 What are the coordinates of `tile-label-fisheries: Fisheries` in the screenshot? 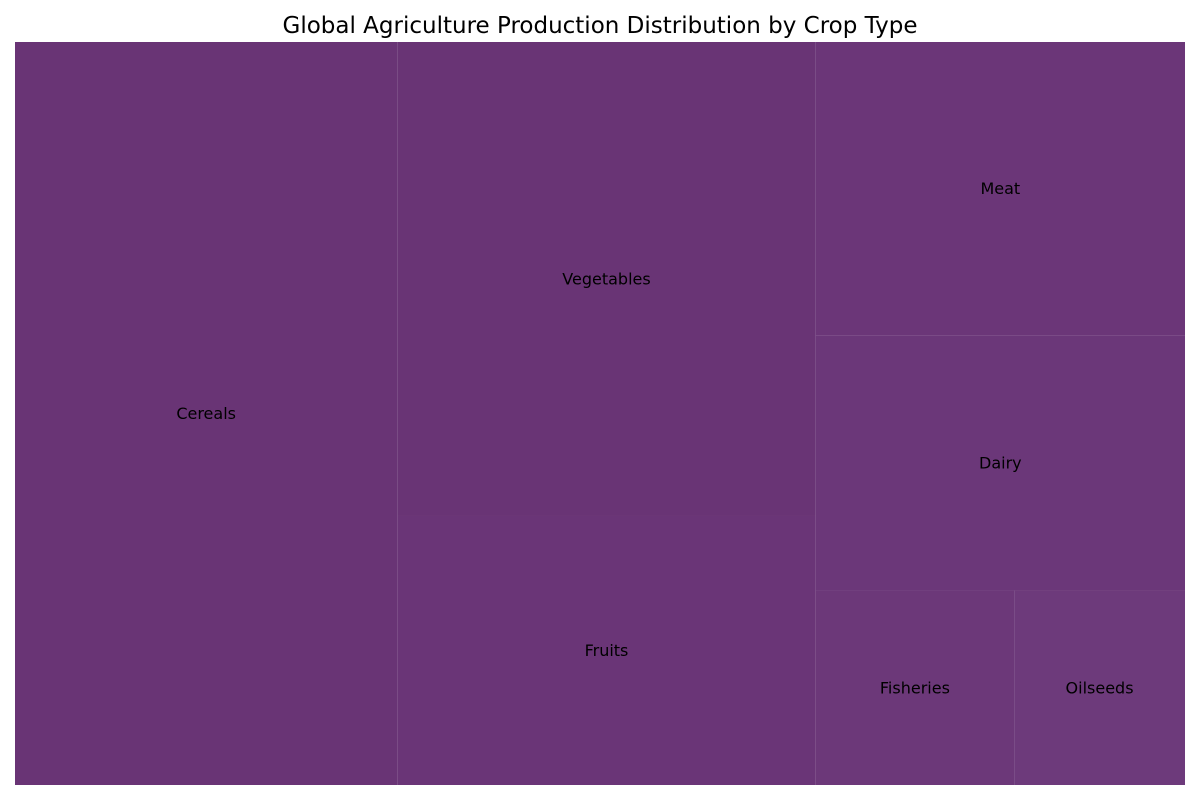 It's located at (915, 687).